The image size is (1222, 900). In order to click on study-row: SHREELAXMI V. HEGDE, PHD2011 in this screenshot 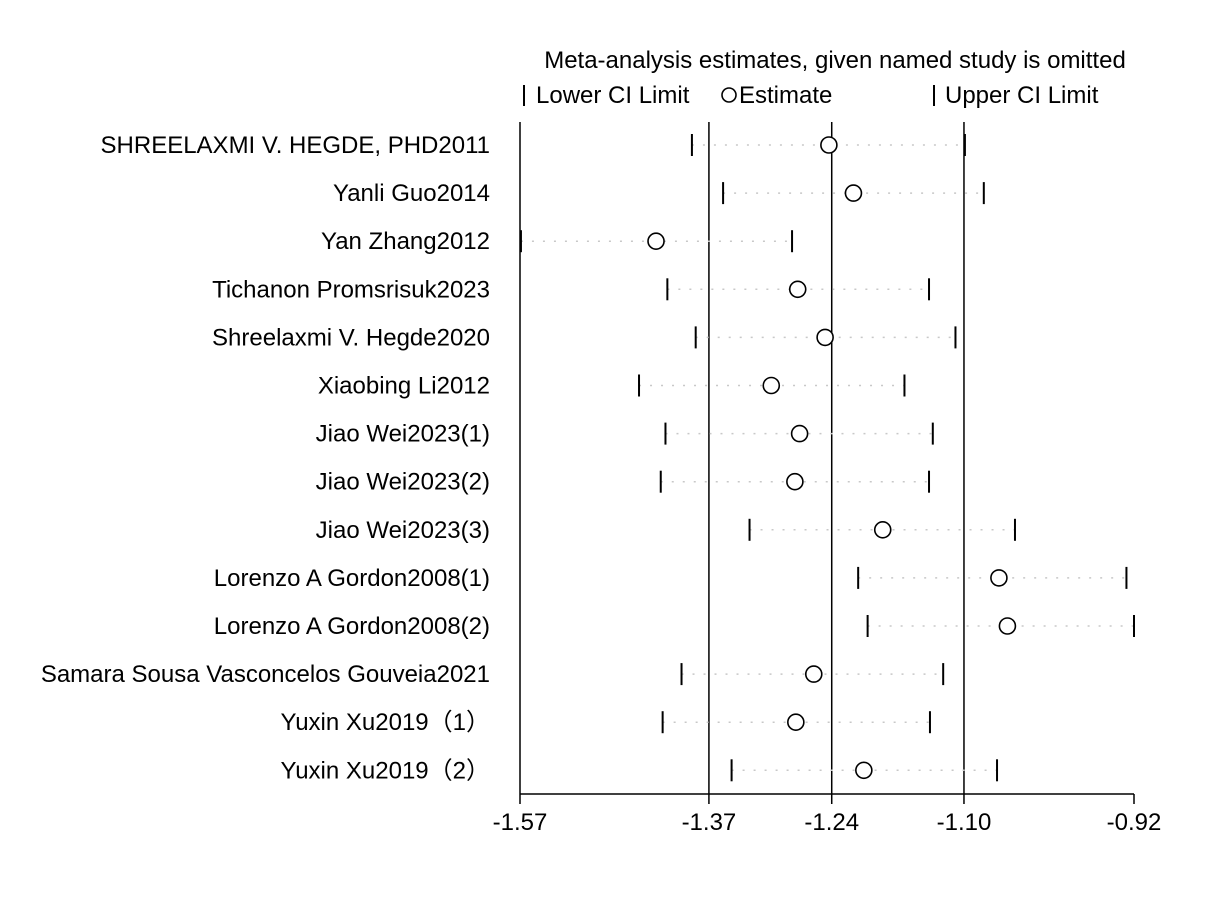, I will do `click(533, 145)`.